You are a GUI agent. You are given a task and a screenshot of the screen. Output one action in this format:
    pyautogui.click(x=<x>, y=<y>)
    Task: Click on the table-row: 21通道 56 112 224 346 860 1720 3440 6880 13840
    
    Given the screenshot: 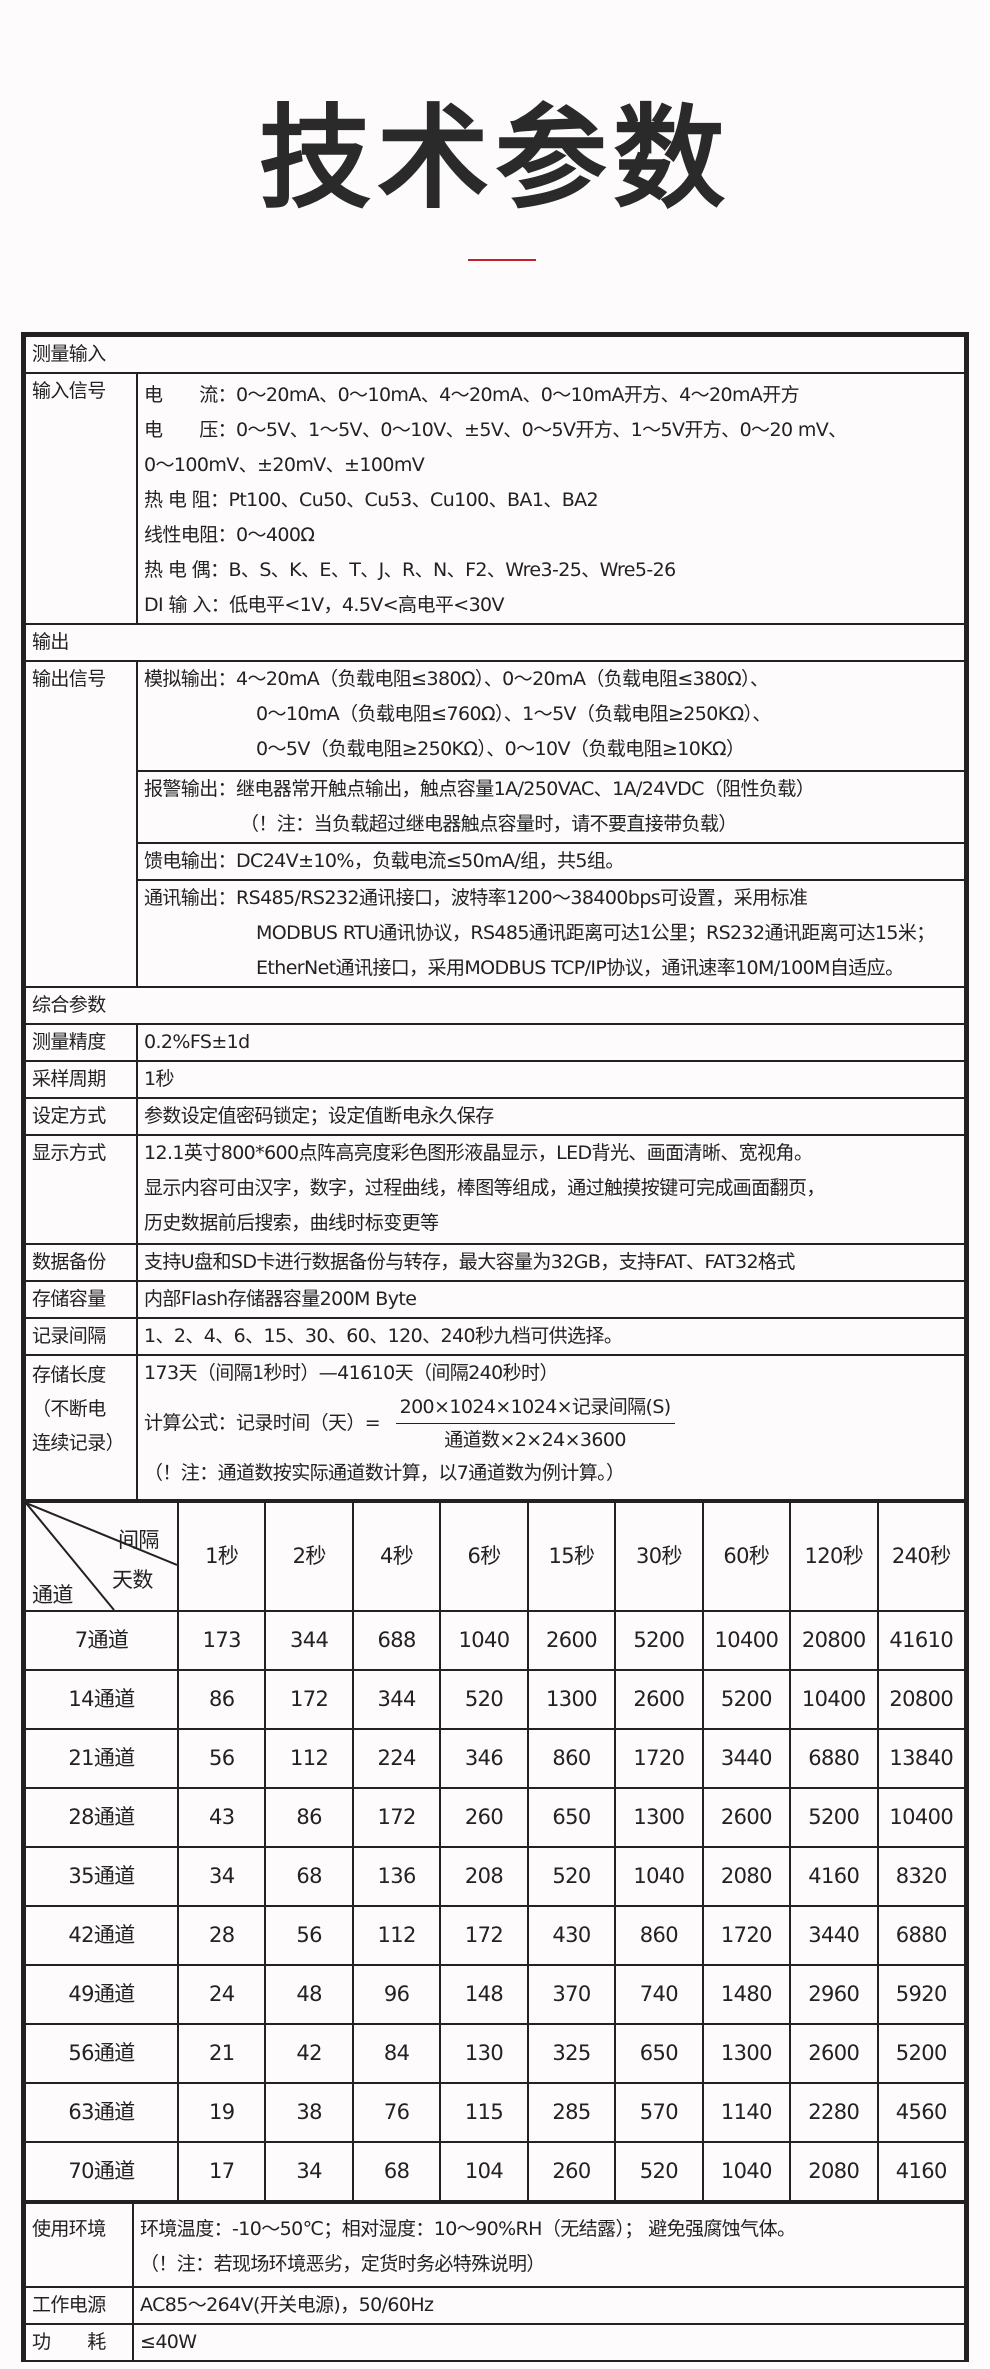 What is the action you would take?
    pyautogui.click(x=495, y=1758)
    